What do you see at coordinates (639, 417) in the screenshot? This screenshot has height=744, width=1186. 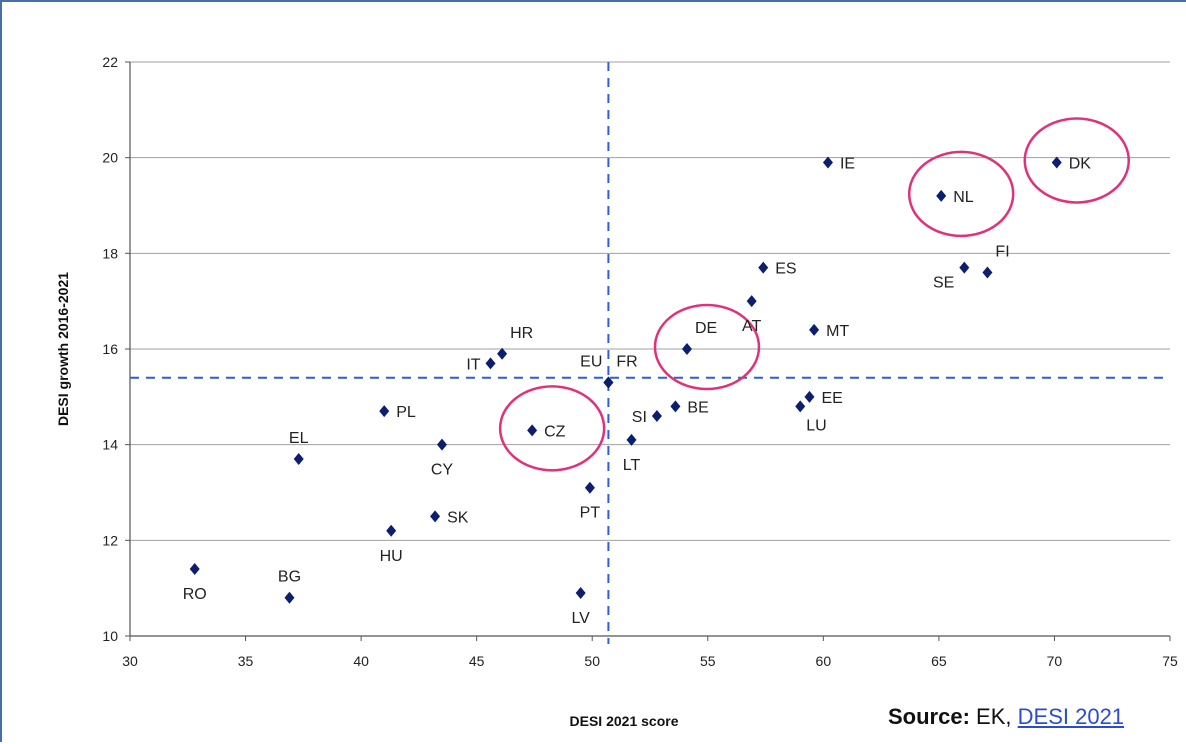 I see `point-label: SI` at bounding box center [639, 417].